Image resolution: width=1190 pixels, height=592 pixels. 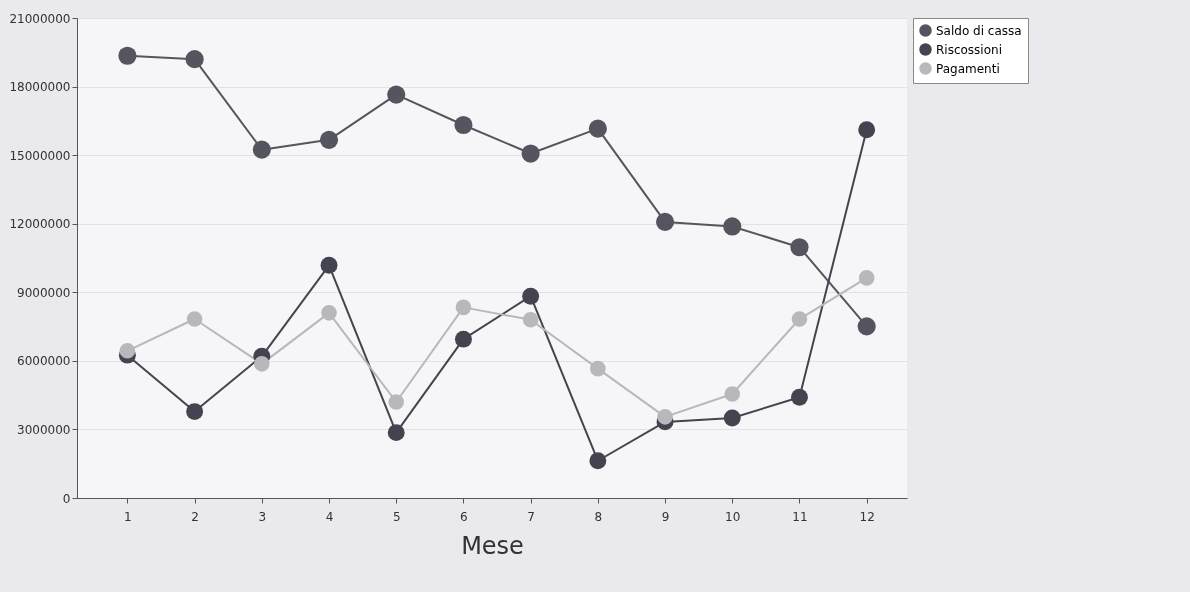 What do you see at coordinates (464, 516) in the screenshot?
I see `x-tick-label: 6` at bounding box center [464, 516].